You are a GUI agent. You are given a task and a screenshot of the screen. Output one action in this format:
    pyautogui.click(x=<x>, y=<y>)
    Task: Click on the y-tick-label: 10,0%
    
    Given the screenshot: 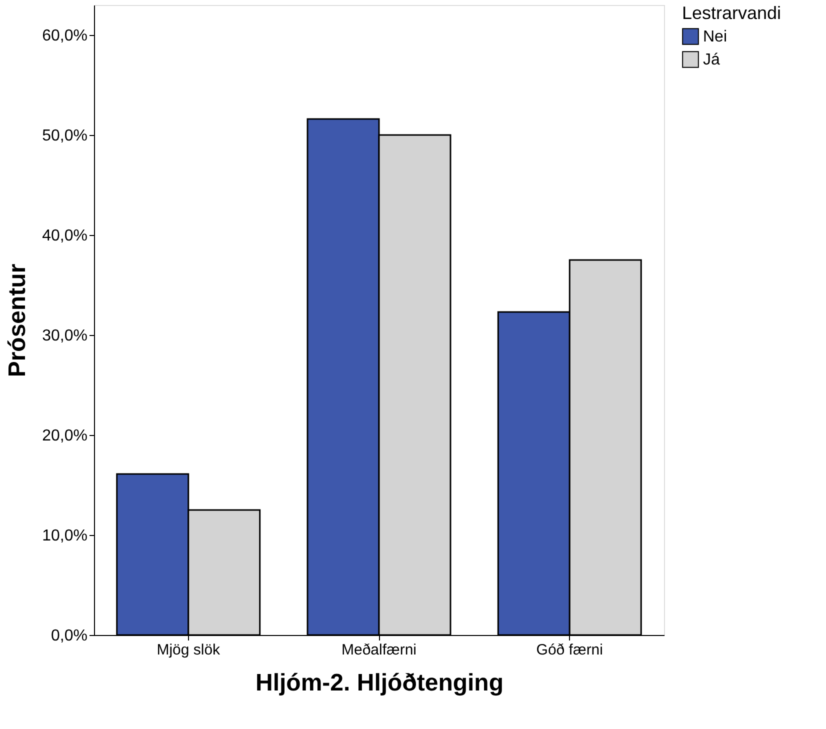 What is the action you would take?
    pyautogui.click(x=65, y=536)
    